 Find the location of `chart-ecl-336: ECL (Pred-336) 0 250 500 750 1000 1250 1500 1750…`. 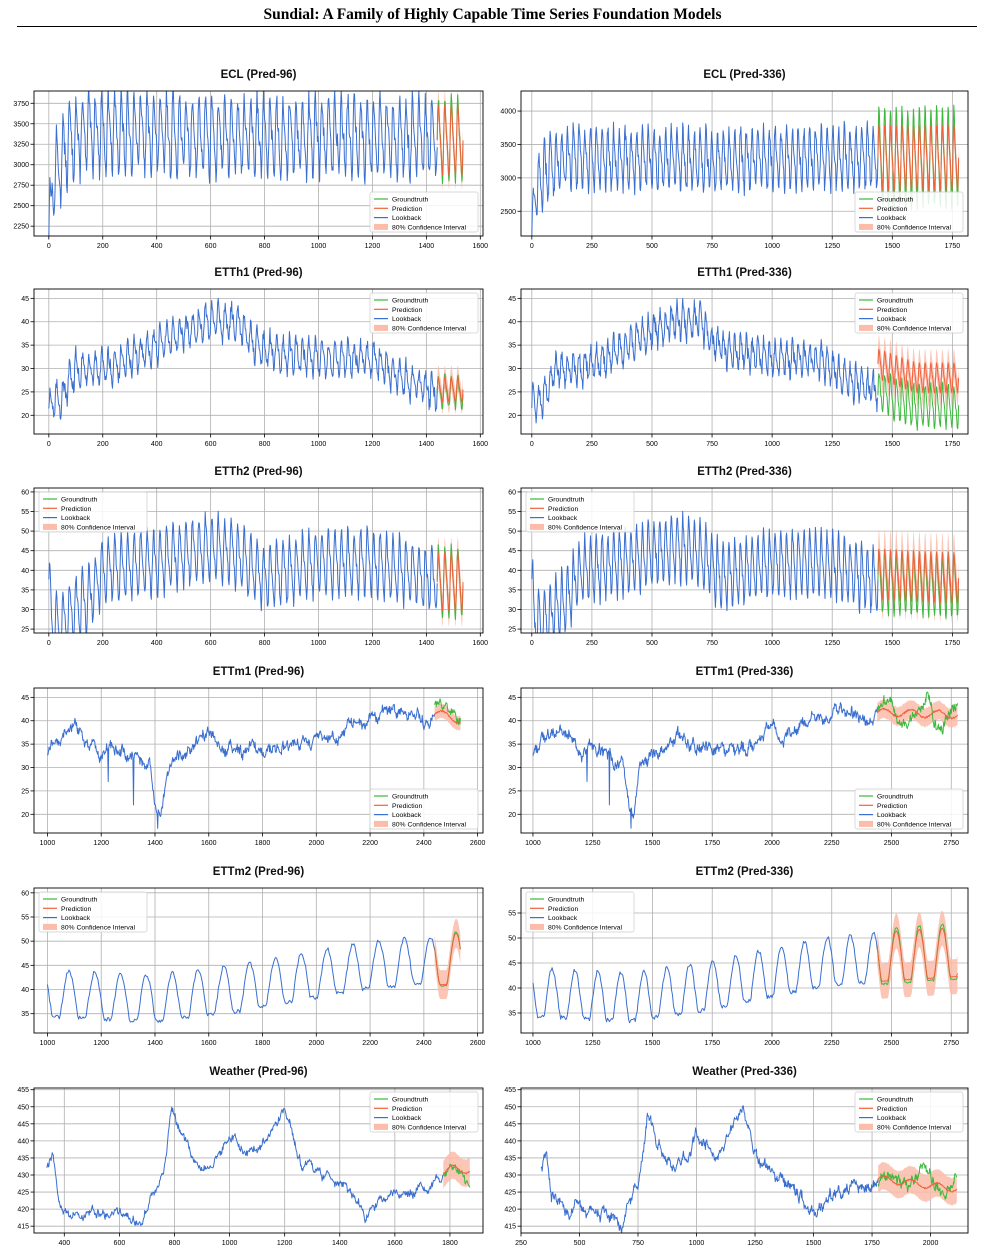

chart-ecl-336: ECL (Pred-336) 0 250 500 750 1000 1250 1500 1750… is located at coordinates (734, 159).